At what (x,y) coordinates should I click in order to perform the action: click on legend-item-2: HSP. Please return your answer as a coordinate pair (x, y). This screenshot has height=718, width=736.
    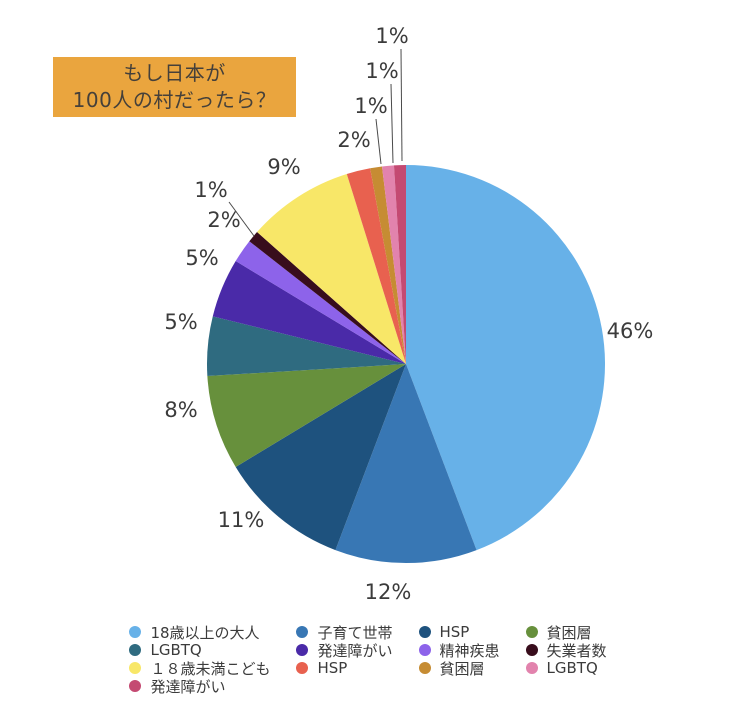
    Looking at the image, I should click on (459, 632).